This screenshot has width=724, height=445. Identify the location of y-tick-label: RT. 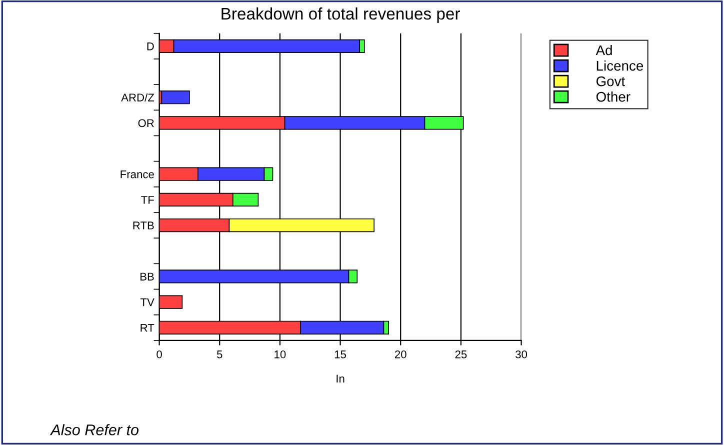
(147, 328).